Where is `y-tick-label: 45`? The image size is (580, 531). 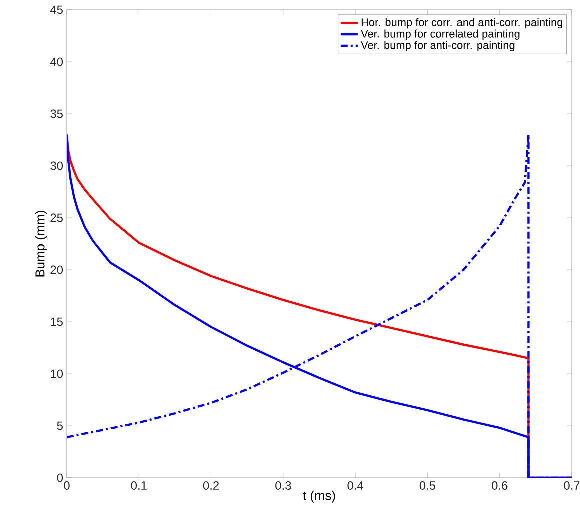
y-tick-label: 45 is located at coordinates (56, 10).